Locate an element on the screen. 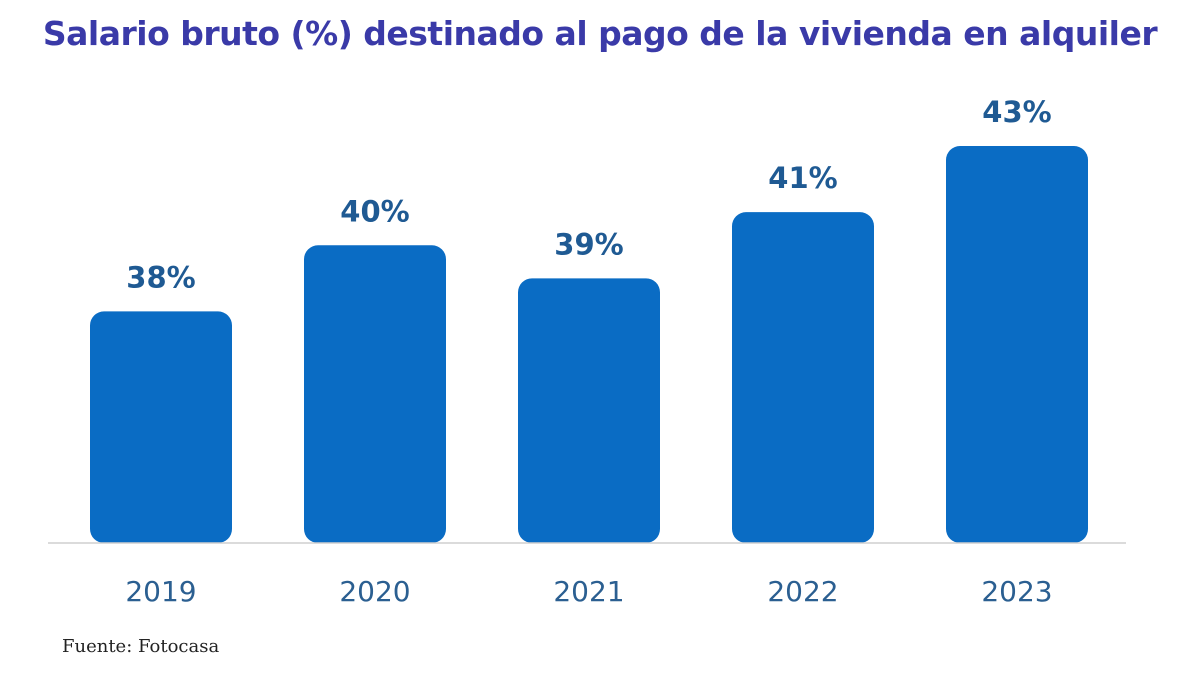 This screenshot has height=675, width=1200. bar-2021 is located at coordinates (589, 410).